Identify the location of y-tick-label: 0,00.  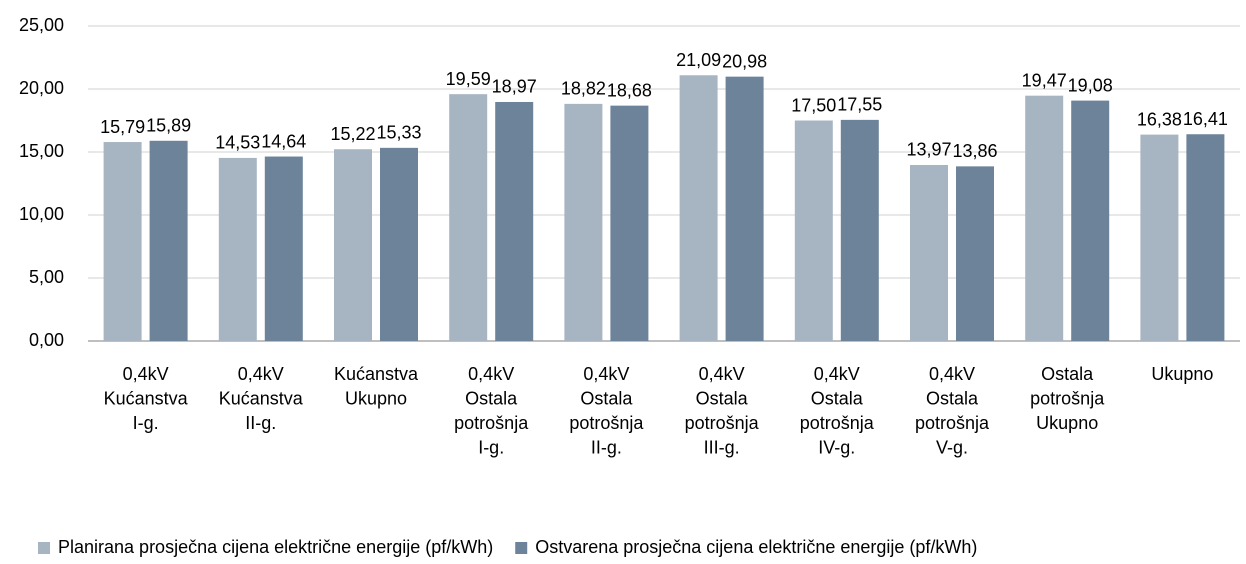
(46, 340).